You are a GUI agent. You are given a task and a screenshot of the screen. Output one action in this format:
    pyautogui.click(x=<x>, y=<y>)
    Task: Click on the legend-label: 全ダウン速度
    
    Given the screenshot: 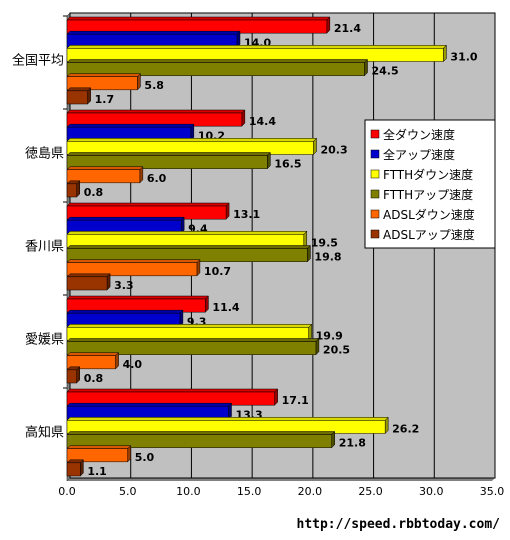 What is the action you would take?
    pyautogui.click(x=419, y=134)
    